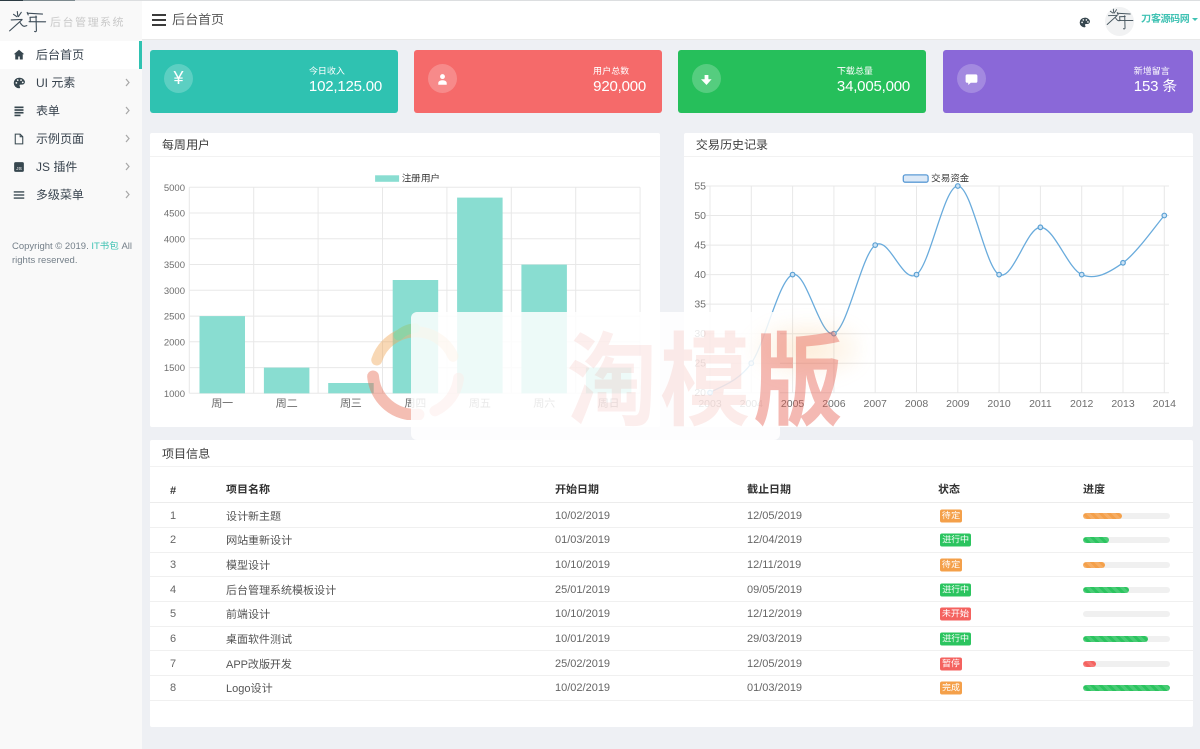 The width and height of the screenshot is (1200, 749). I want to click on svg-text: 周三, so click(351, 404).